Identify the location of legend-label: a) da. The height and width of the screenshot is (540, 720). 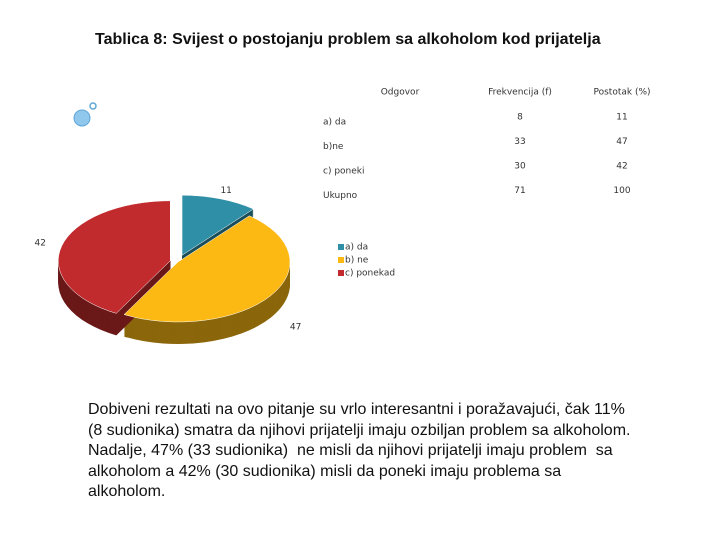
(356, 248).